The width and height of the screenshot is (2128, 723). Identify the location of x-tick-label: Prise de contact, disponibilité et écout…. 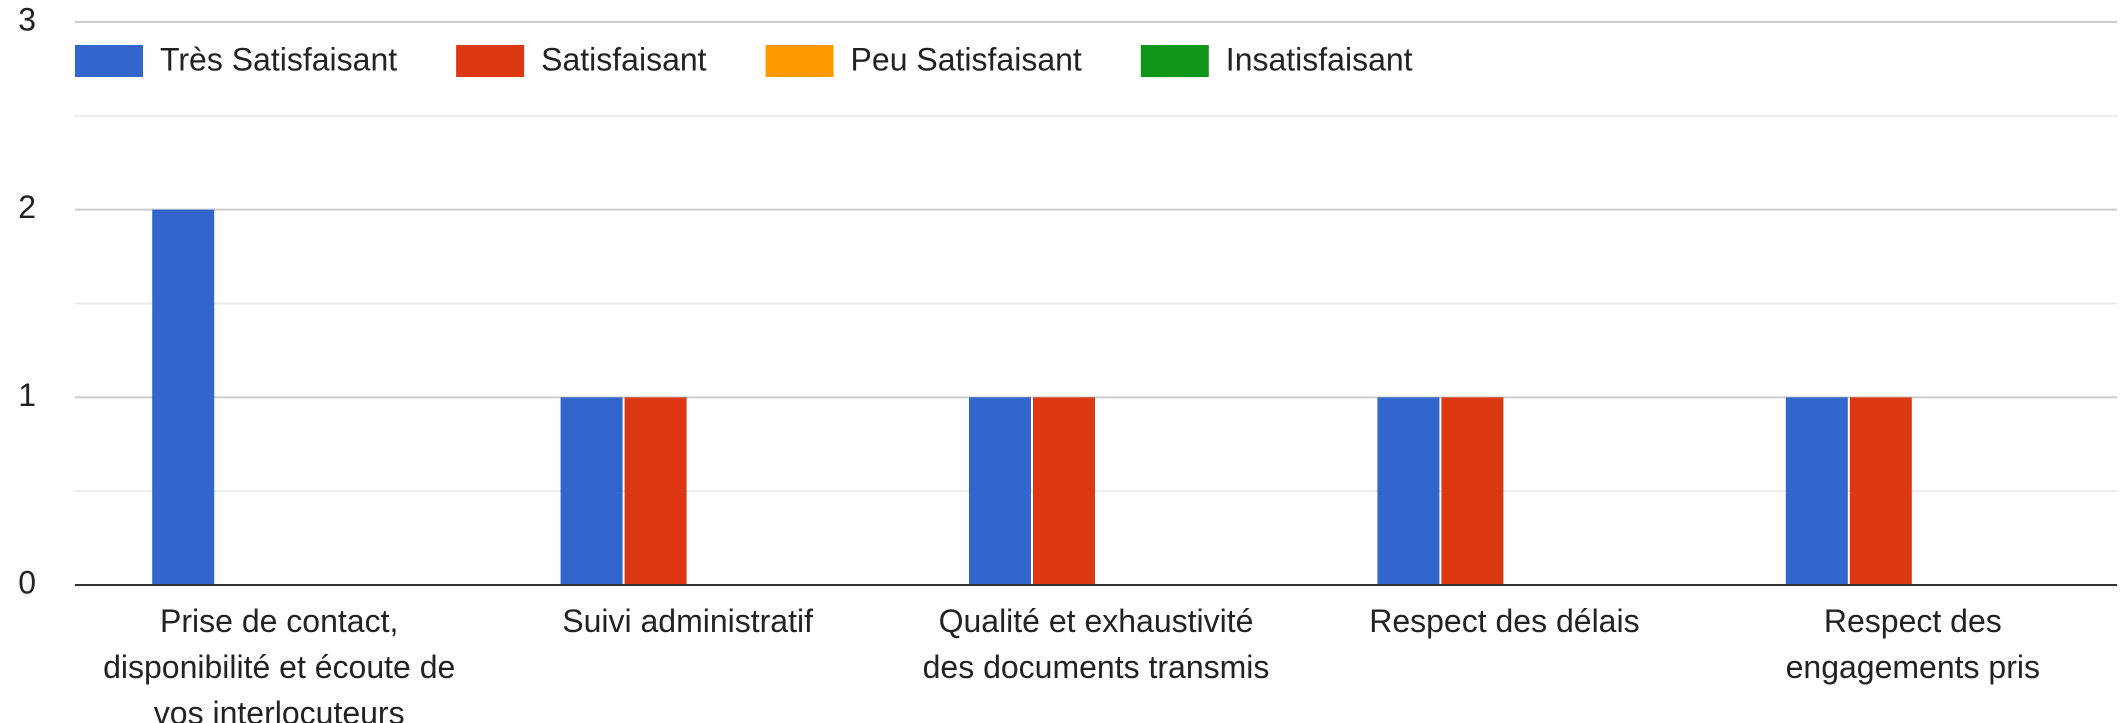
(279, 663).